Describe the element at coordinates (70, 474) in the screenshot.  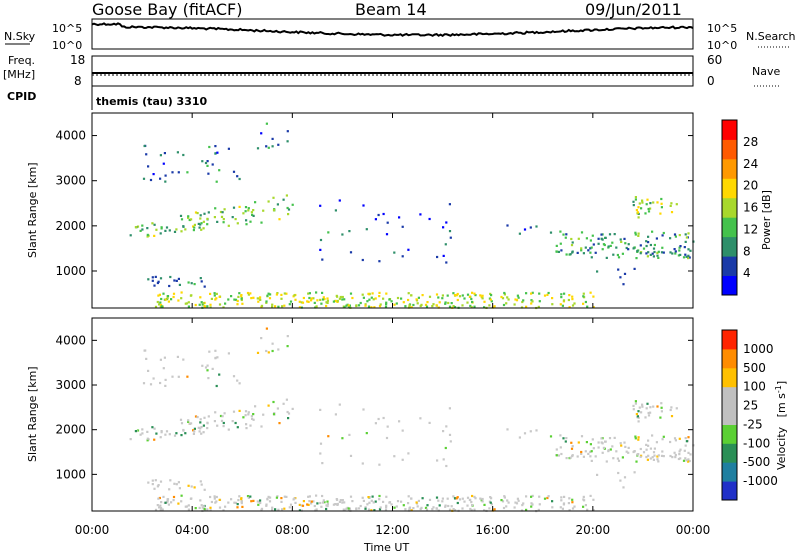
I see `y-tick-label: 1000` at that location.